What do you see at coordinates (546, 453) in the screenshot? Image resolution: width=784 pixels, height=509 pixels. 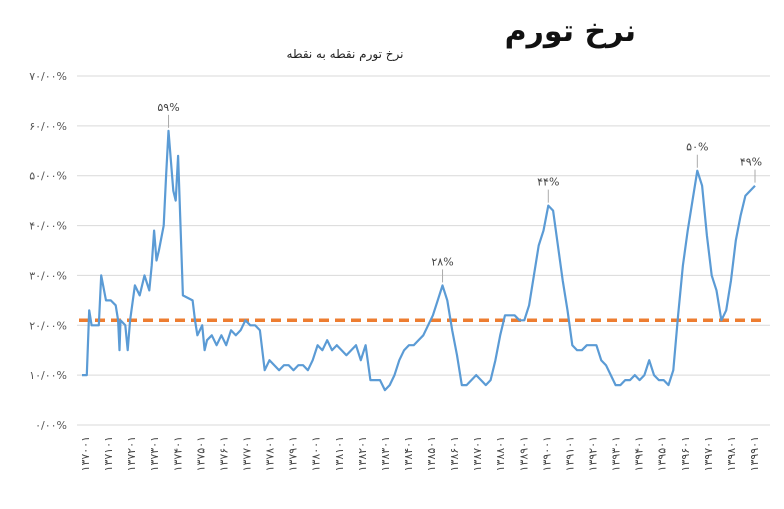 I see `x-tick-label: ۱۳۹۰۰۱` at bounding box center [546, 453].